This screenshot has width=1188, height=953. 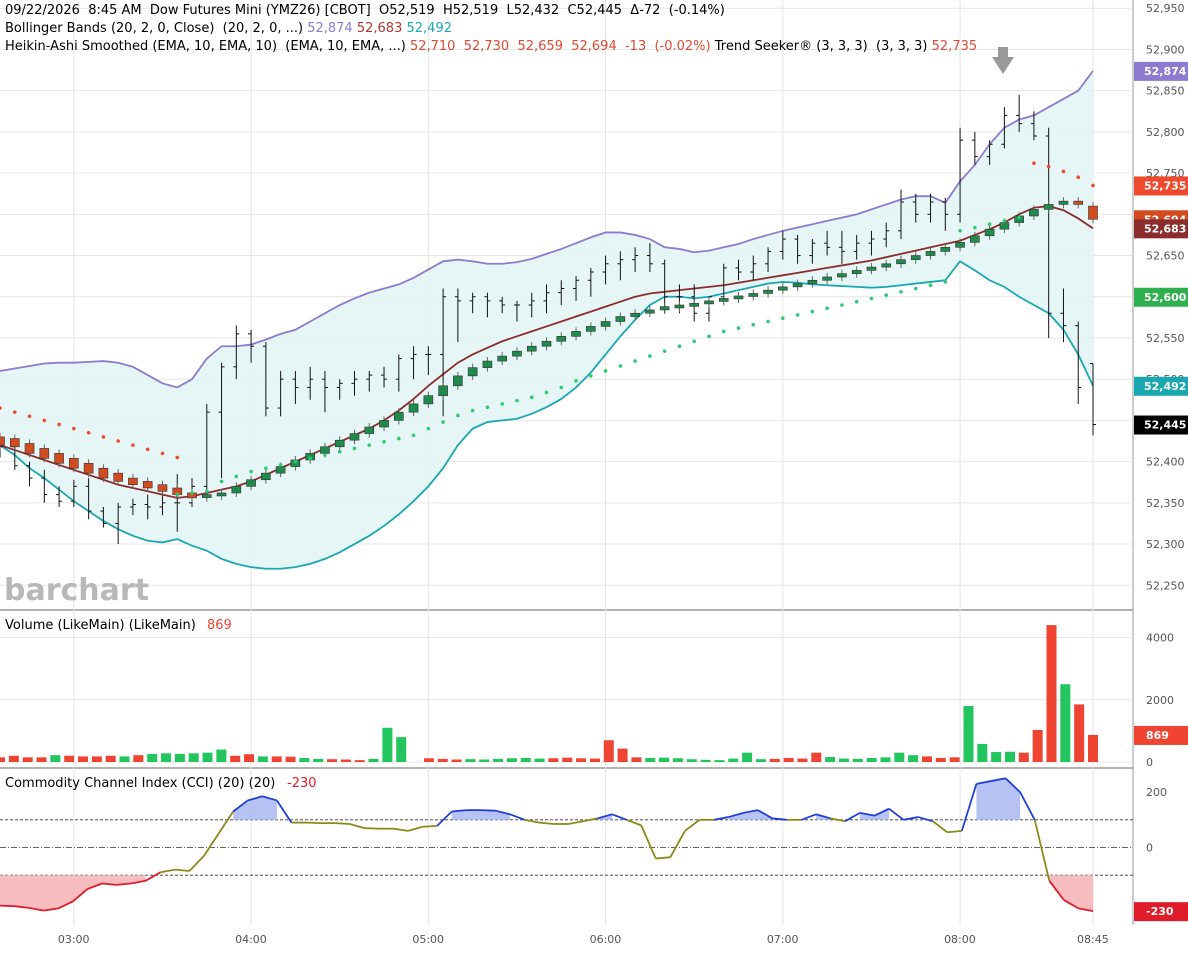 I want to click on time-tick-label: 04:00, so click(x=251, y=939).